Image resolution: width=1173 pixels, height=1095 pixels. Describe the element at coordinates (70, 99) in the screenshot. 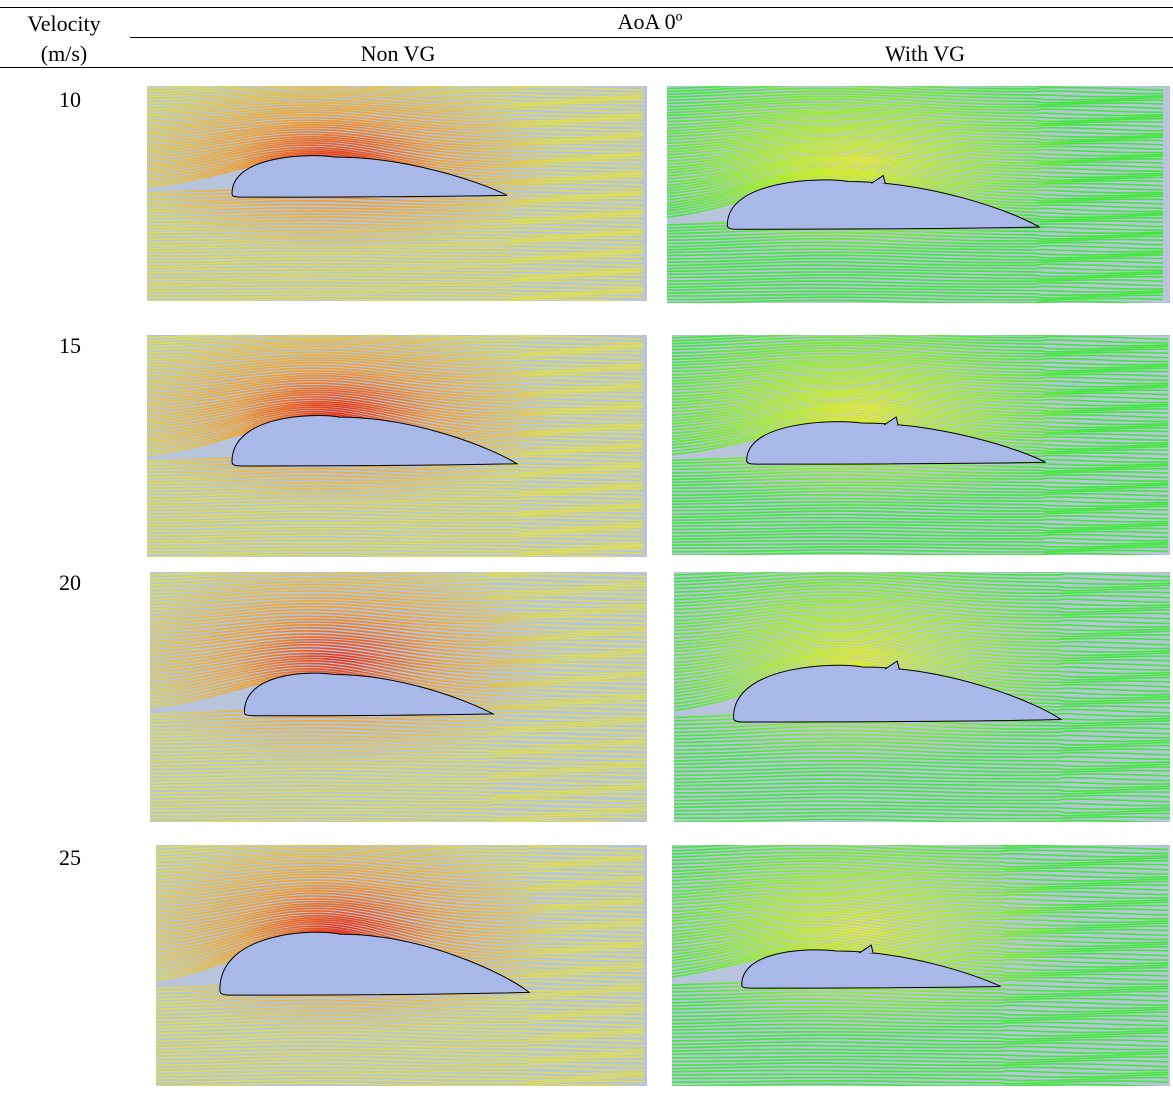

I see `row-label: 10` at that location.